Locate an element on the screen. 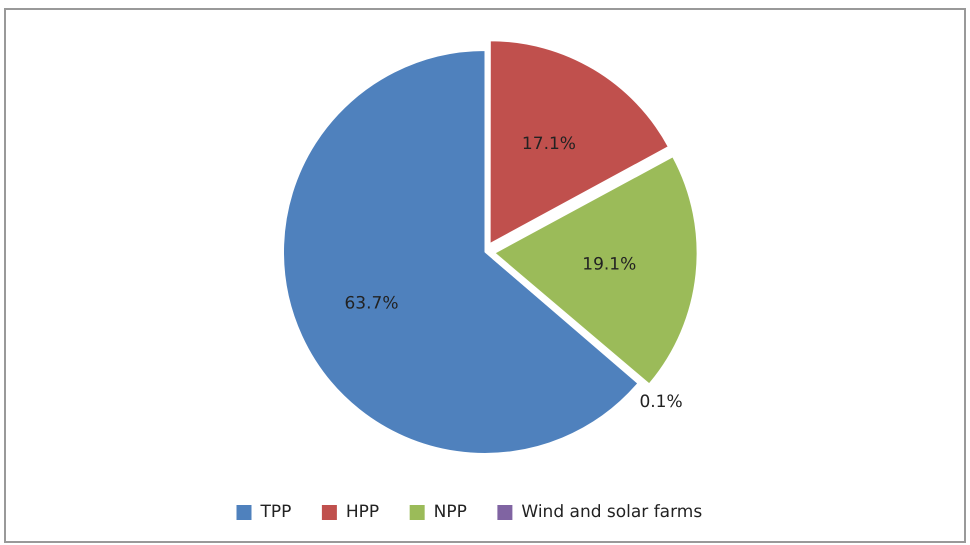  data-label: 63.7% is located at coordinates (371, 304).